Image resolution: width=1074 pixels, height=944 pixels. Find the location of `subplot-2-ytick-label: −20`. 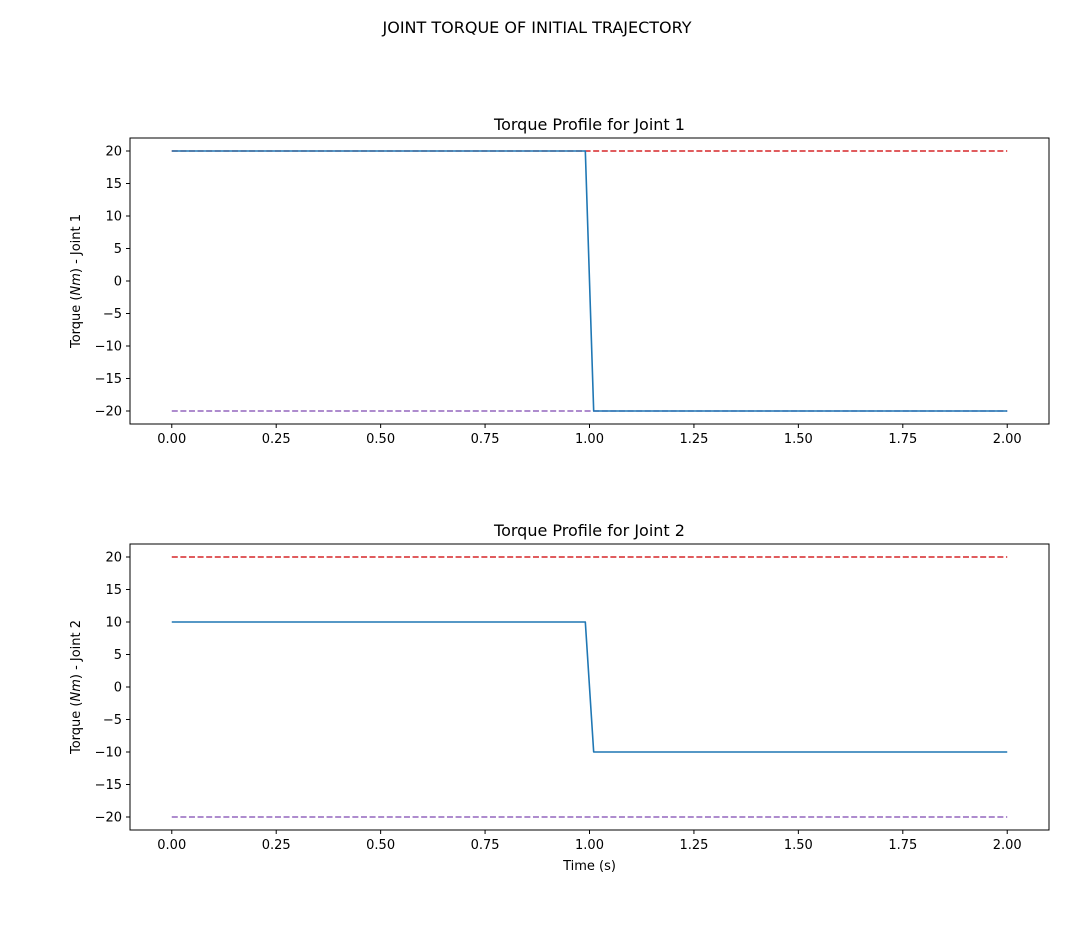

subplot-2-ytick-label: −20 is located at coordinates (108, 818).